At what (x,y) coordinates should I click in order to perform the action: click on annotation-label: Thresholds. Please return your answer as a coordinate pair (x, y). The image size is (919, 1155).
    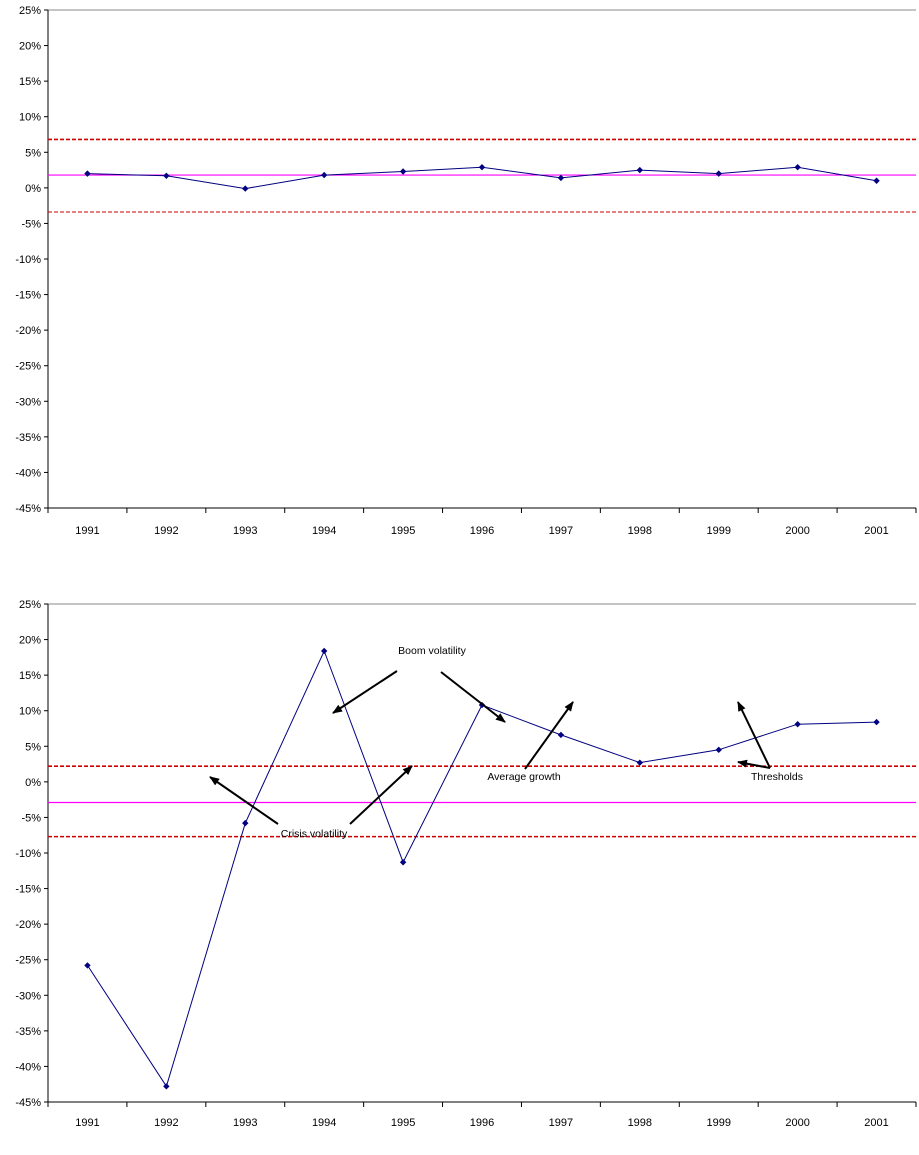
    Looking at the image, I should click on (777, 777).